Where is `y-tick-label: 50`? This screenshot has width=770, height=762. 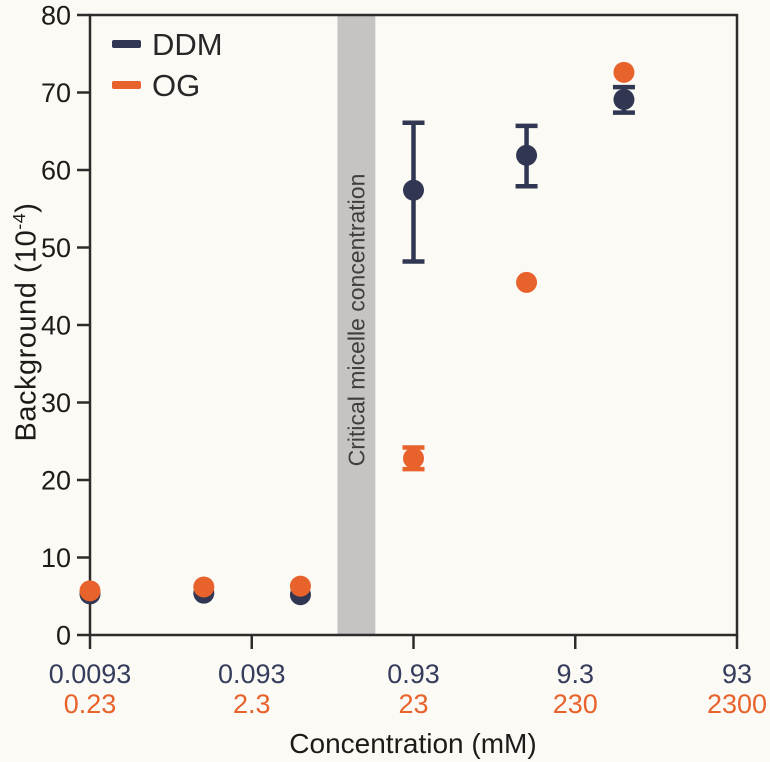 y-tick-label: 50 is located at coordinates (56, 248).